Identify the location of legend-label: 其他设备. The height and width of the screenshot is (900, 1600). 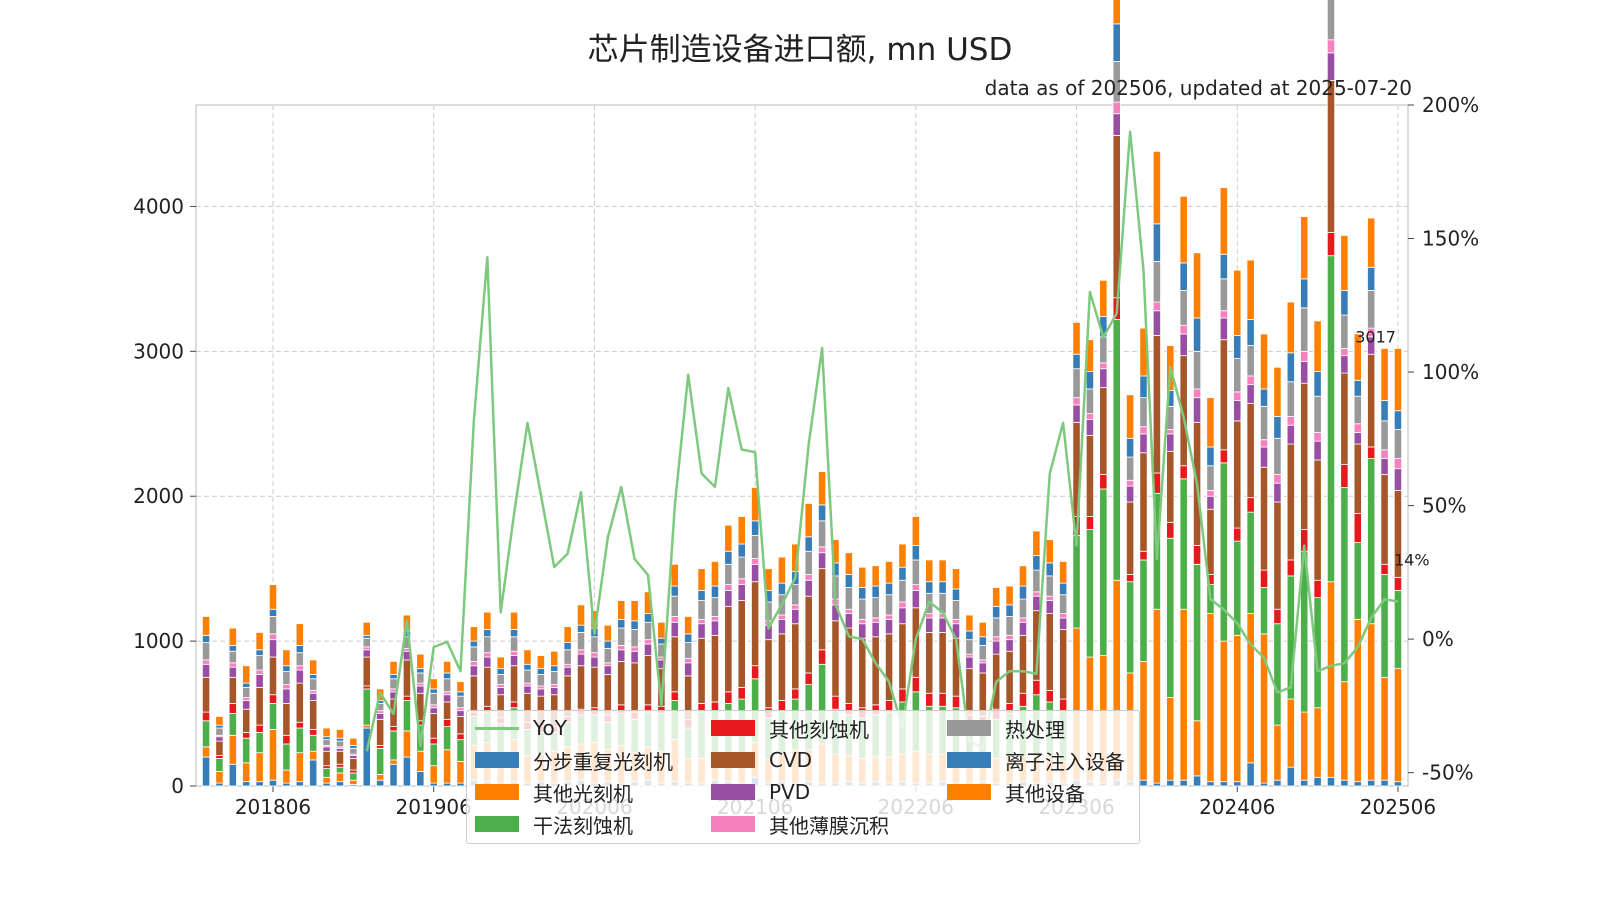
(1045, 793).